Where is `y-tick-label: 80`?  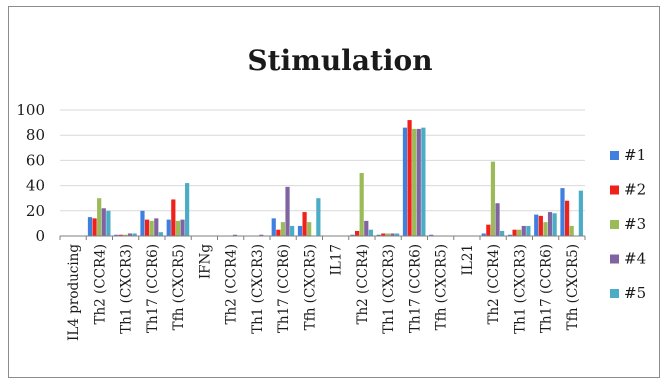 y-tick-label: 80 is located at coordinates (35, 135).